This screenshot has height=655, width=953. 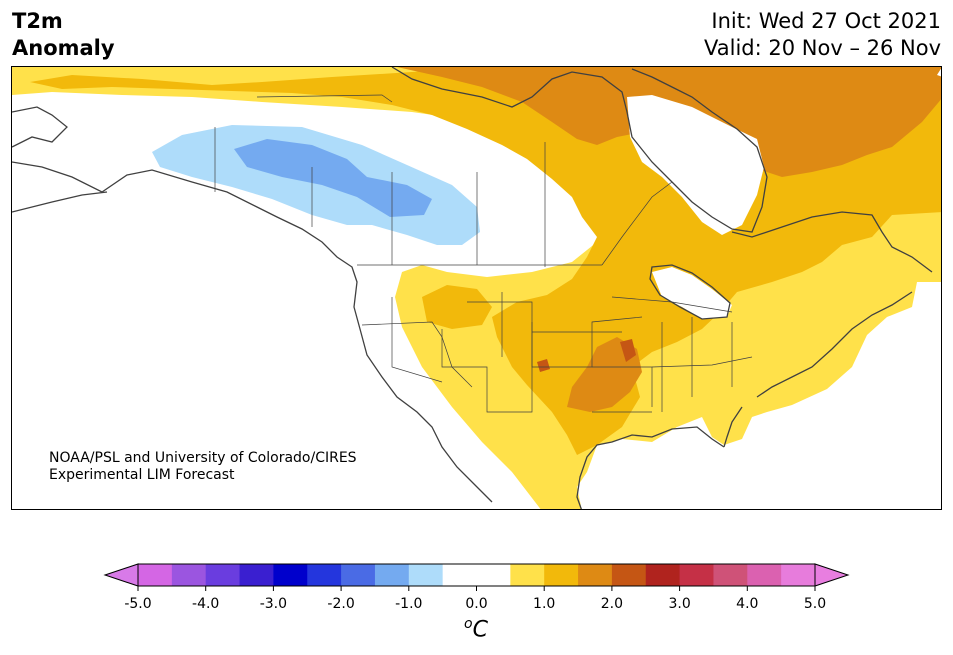 What do you see at coordinates (826, 21) in the screenshot?
I see `init-date: Init: Wed 27 Oct 2021` at bounding box center [826, 21].